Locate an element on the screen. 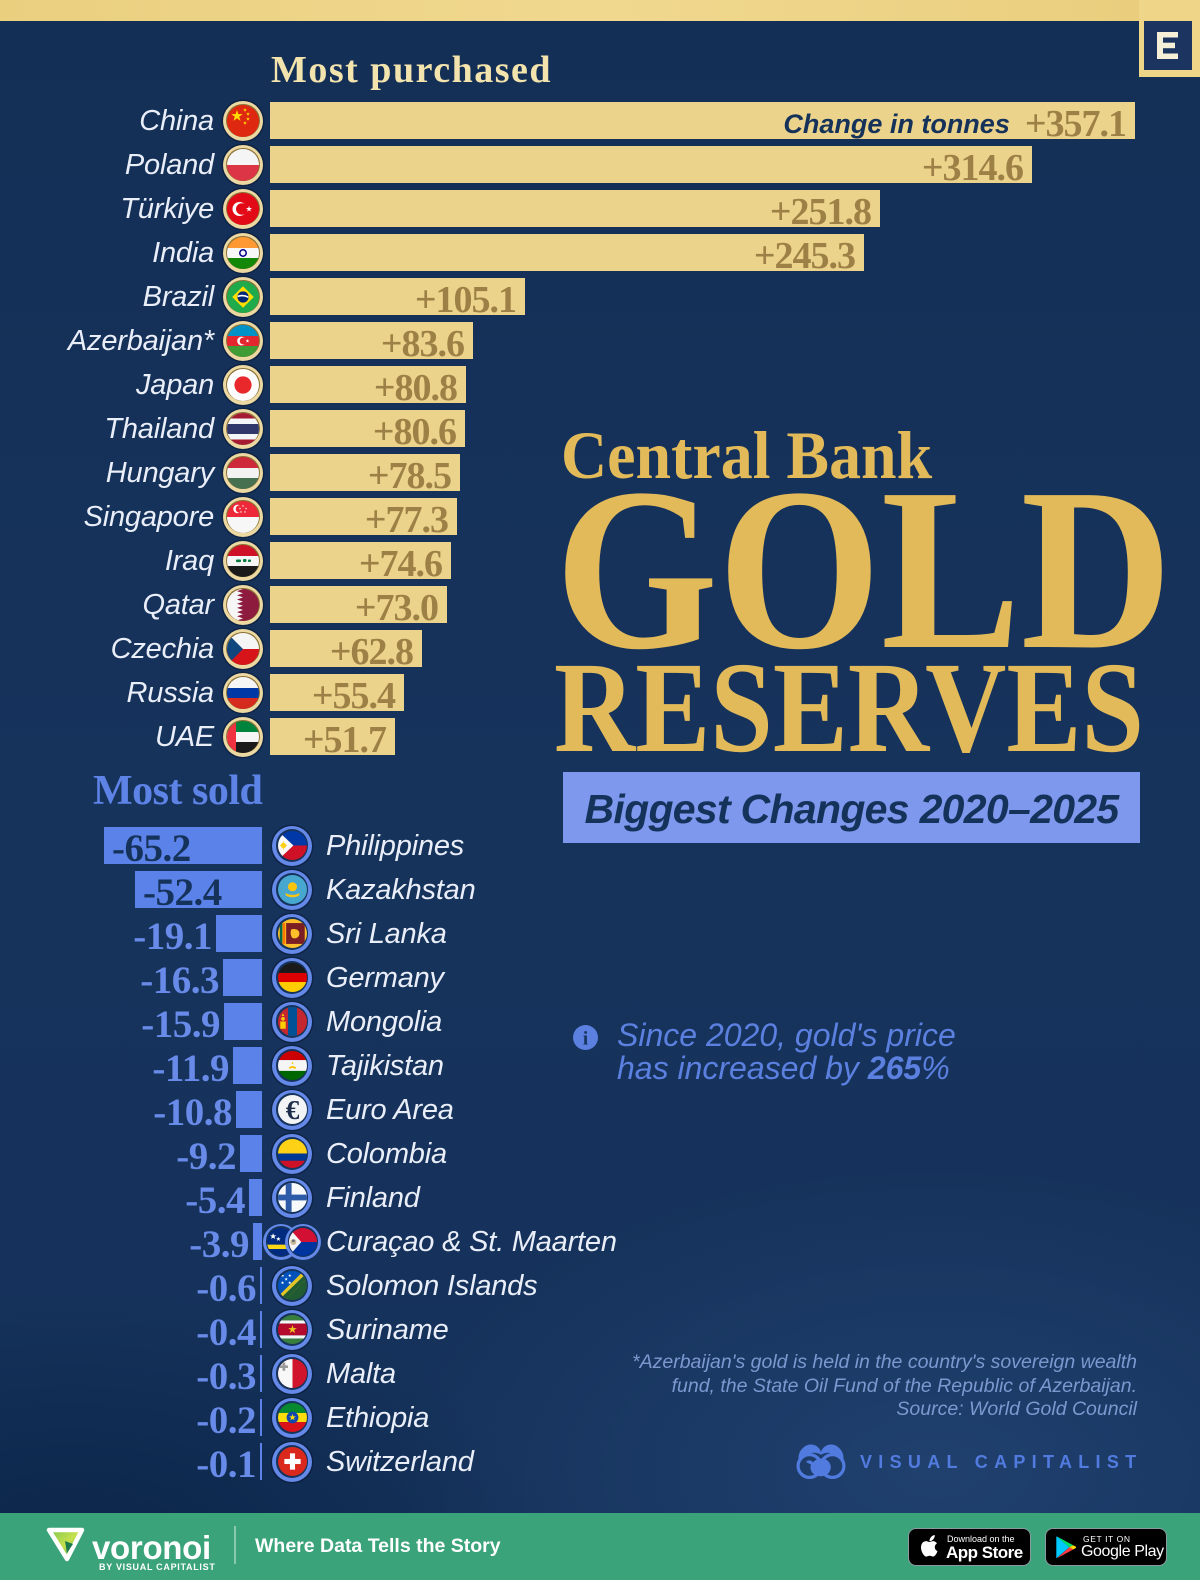 The width and height of the screenshot is (1200, 1580). svg-text: RESERVES is located at coordinates (849, 705).